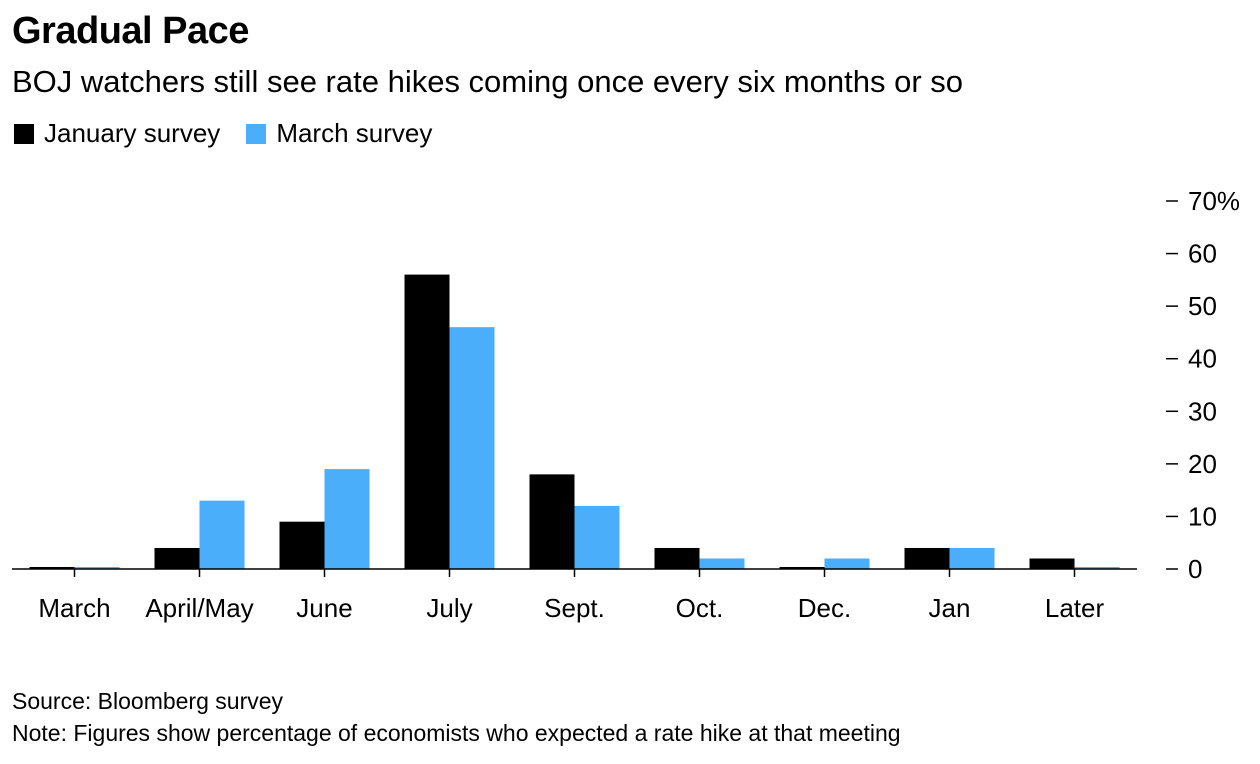  Describe the element at coordinates (148, 701) in the screenshot. I see `source-note: Source: Bloomberg survey` at that location.